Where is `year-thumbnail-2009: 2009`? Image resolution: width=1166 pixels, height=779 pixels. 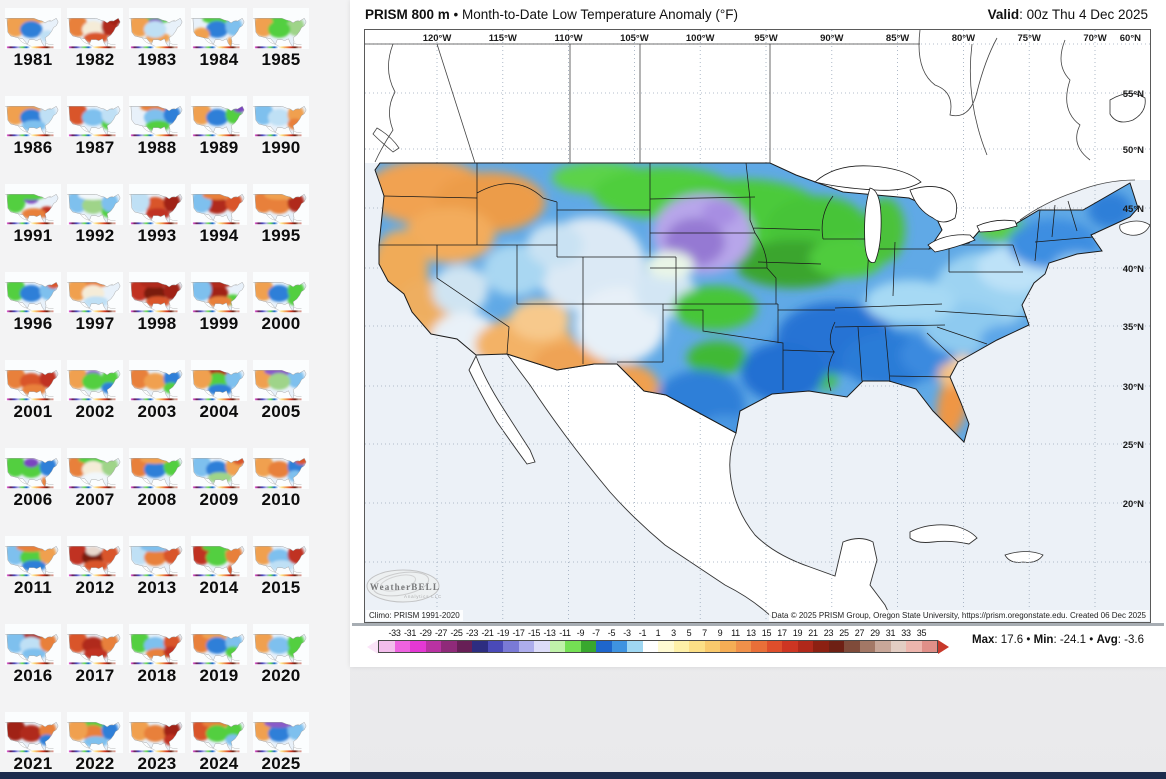 year-thumbnail-2009: 2009 is located at coordinates (219, 479).